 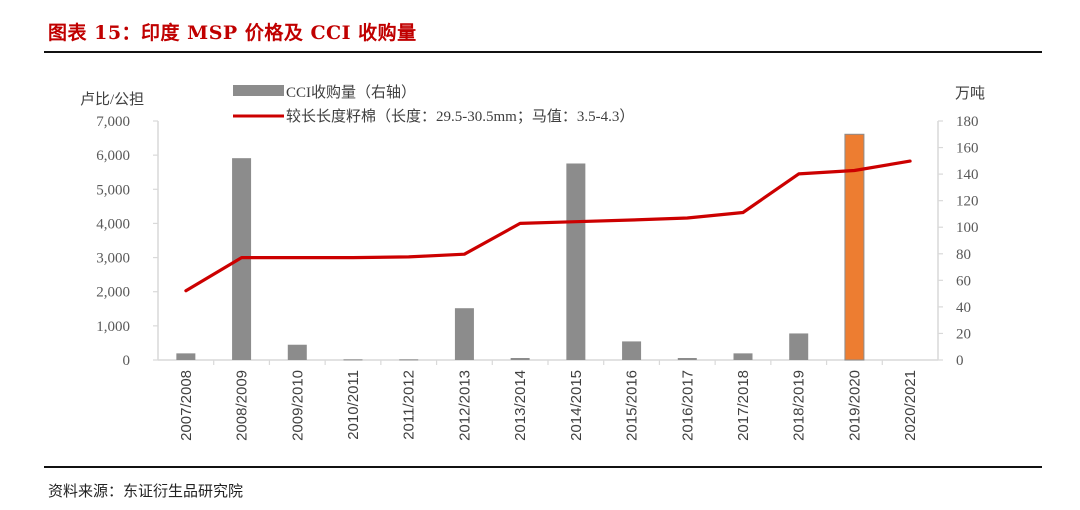 I want to click on bottom-rule, so click(x=543, y=467).